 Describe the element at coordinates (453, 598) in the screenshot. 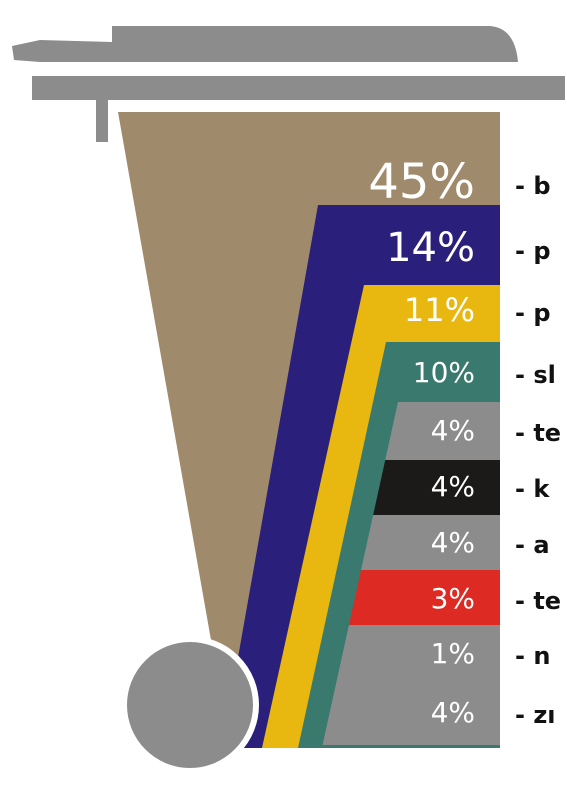

I see `percent-label: 3%` at that location.